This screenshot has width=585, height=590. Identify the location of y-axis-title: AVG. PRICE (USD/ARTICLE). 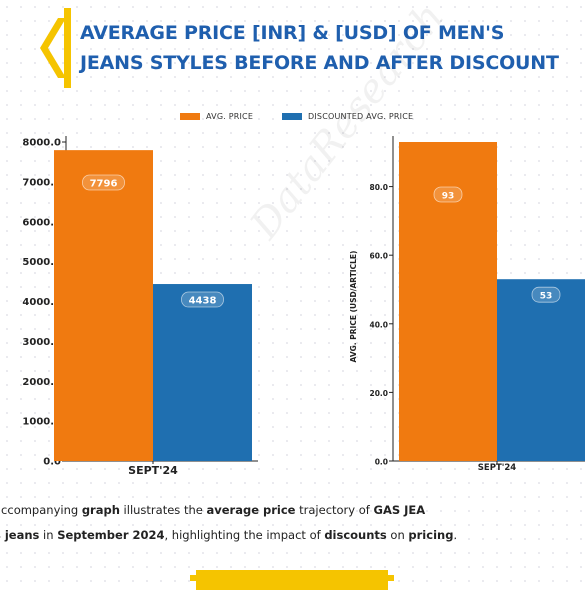
(353, 307).